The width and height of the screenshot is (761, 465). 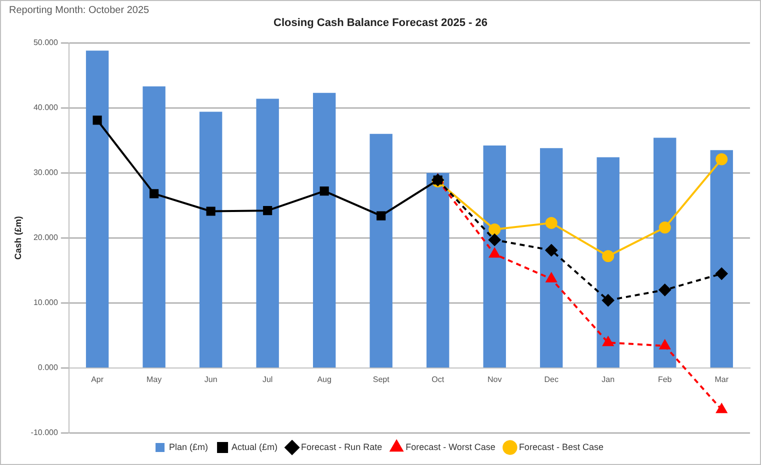 What do you see at coordinates (45, 173) in the screenshot?
I see `y-tick-label: 30.000` at bounding box center [45, 173].